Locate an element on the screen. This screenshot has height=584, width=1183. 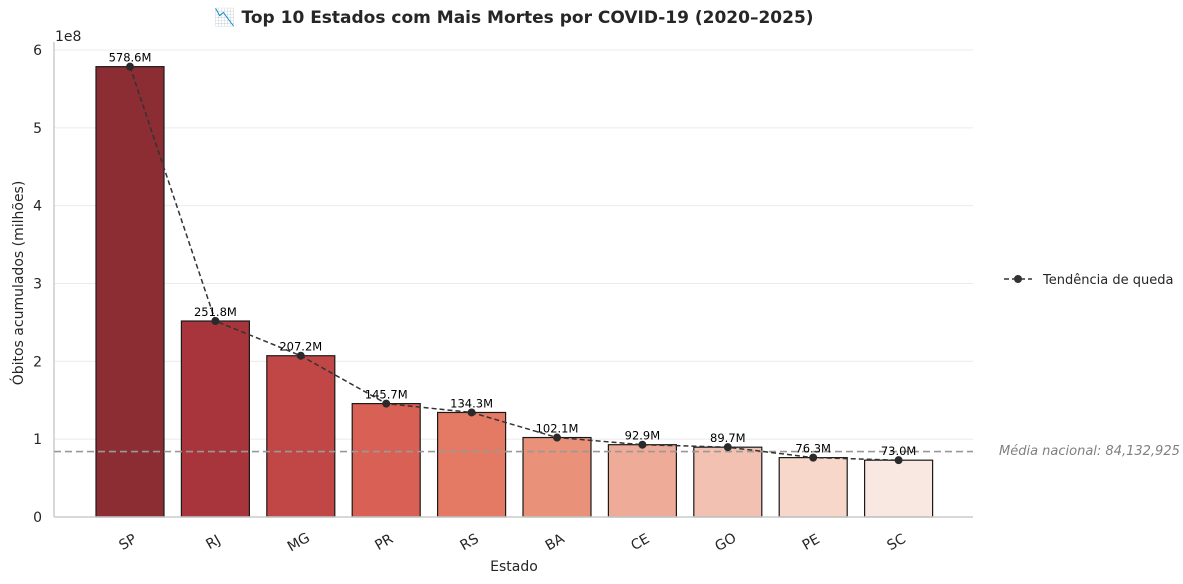
legend: Tendência de queda is located at coordinates (1088, 280).